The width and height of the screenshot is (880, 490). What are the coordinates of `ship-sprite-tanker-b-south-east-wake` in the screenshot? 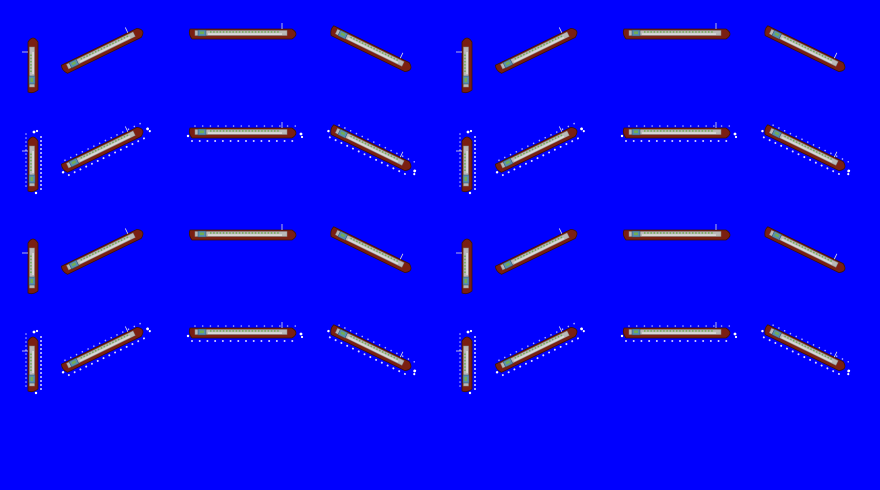 It's located at (806, 350).